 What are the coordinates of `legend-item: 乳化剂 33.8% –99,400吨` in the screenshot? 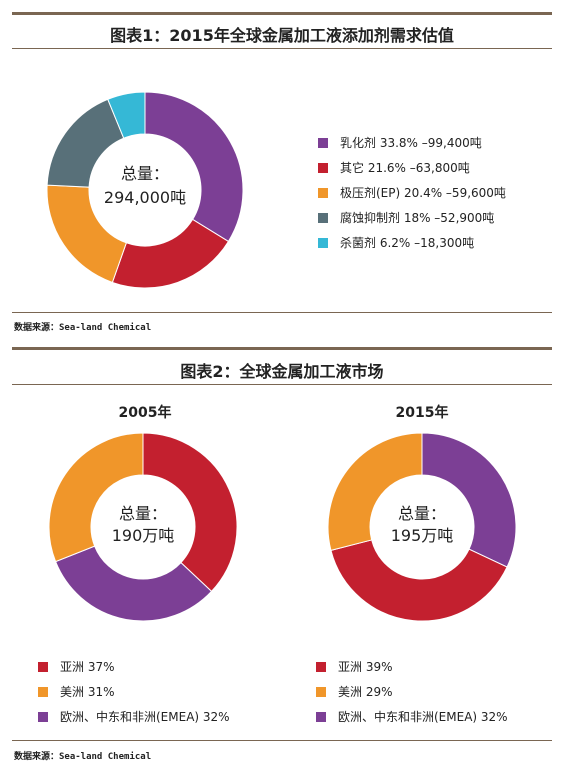 It's located at (400, 142).